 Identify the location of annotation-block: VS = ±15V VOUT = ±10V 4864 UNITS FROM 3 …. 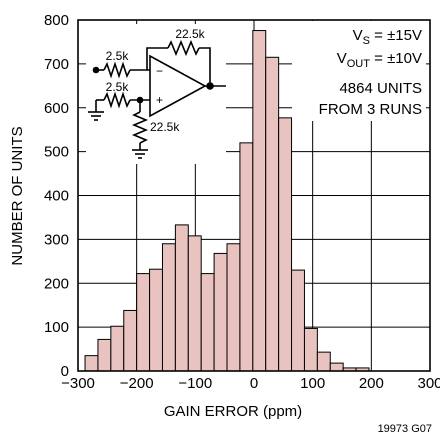
(359, 71).